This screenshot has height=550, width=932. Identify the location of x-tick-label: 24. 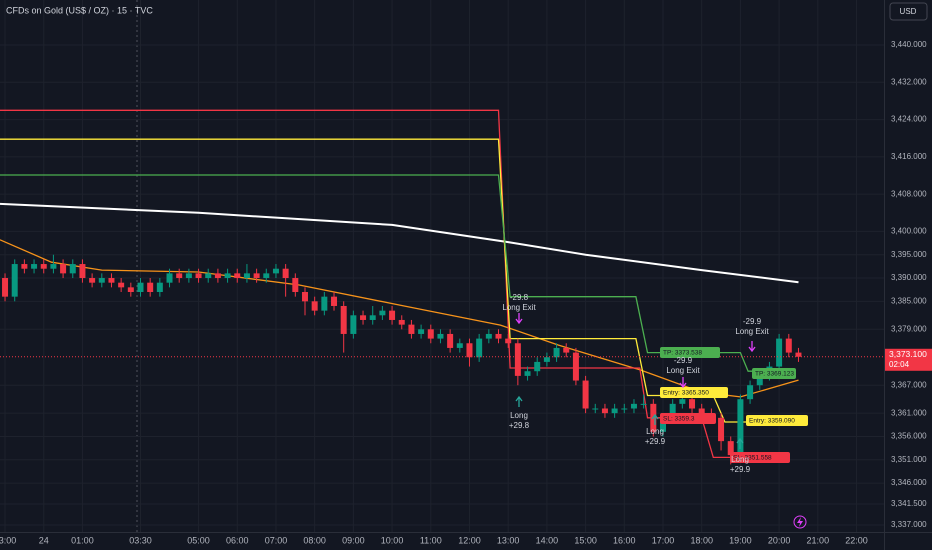
(44, 540).